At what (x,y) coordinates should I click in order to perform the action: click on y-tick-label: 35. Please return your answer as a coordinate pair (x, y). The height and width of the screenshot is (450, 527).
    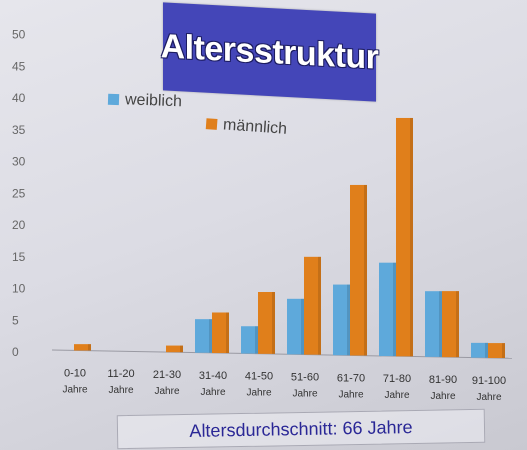
    Looking at the image, I should click on (19, 130).